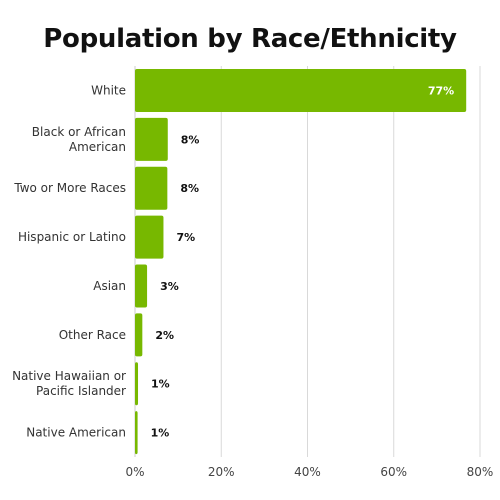  Describe the element at coordinates (69, 188) in the screenshot. I see `category-label: Two or More Races` at that location.